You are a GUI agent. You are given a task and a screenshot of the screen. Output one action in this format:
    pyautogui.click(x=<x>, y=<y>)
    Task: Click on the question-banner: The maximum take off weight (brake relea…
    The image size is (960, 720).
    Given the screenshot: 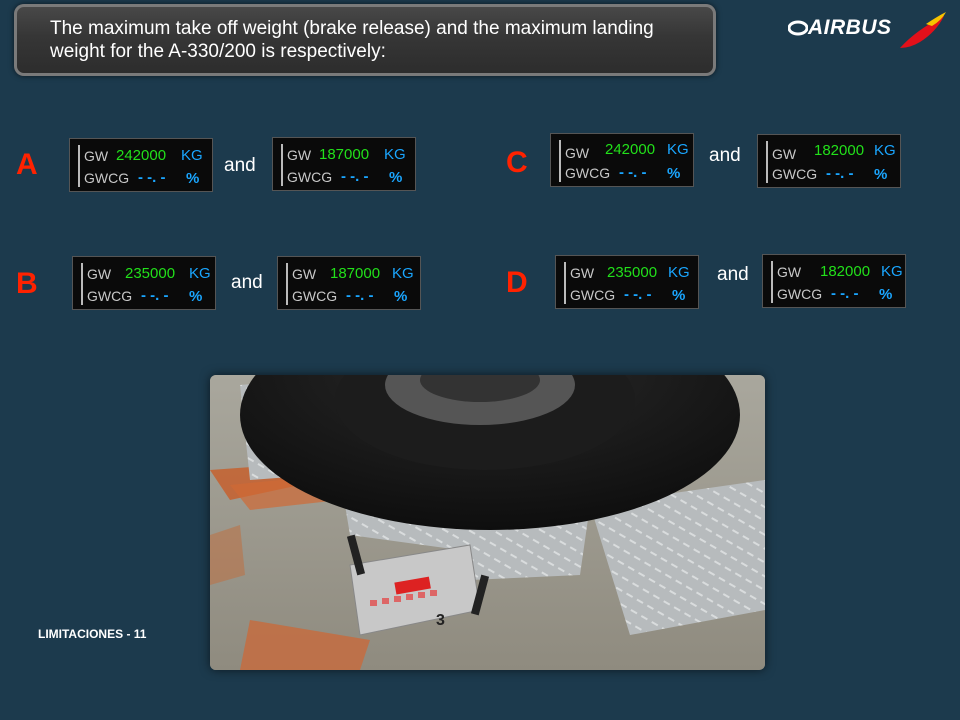 What is the action you would take?
    pyautogui.click(x=365, y=40)
    